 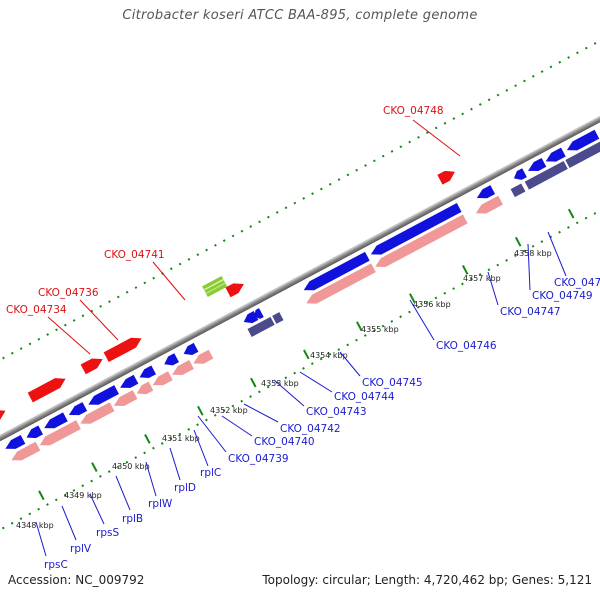 I want to click on forward-gene-label: CKO_04734, so click(x=36, y=310).